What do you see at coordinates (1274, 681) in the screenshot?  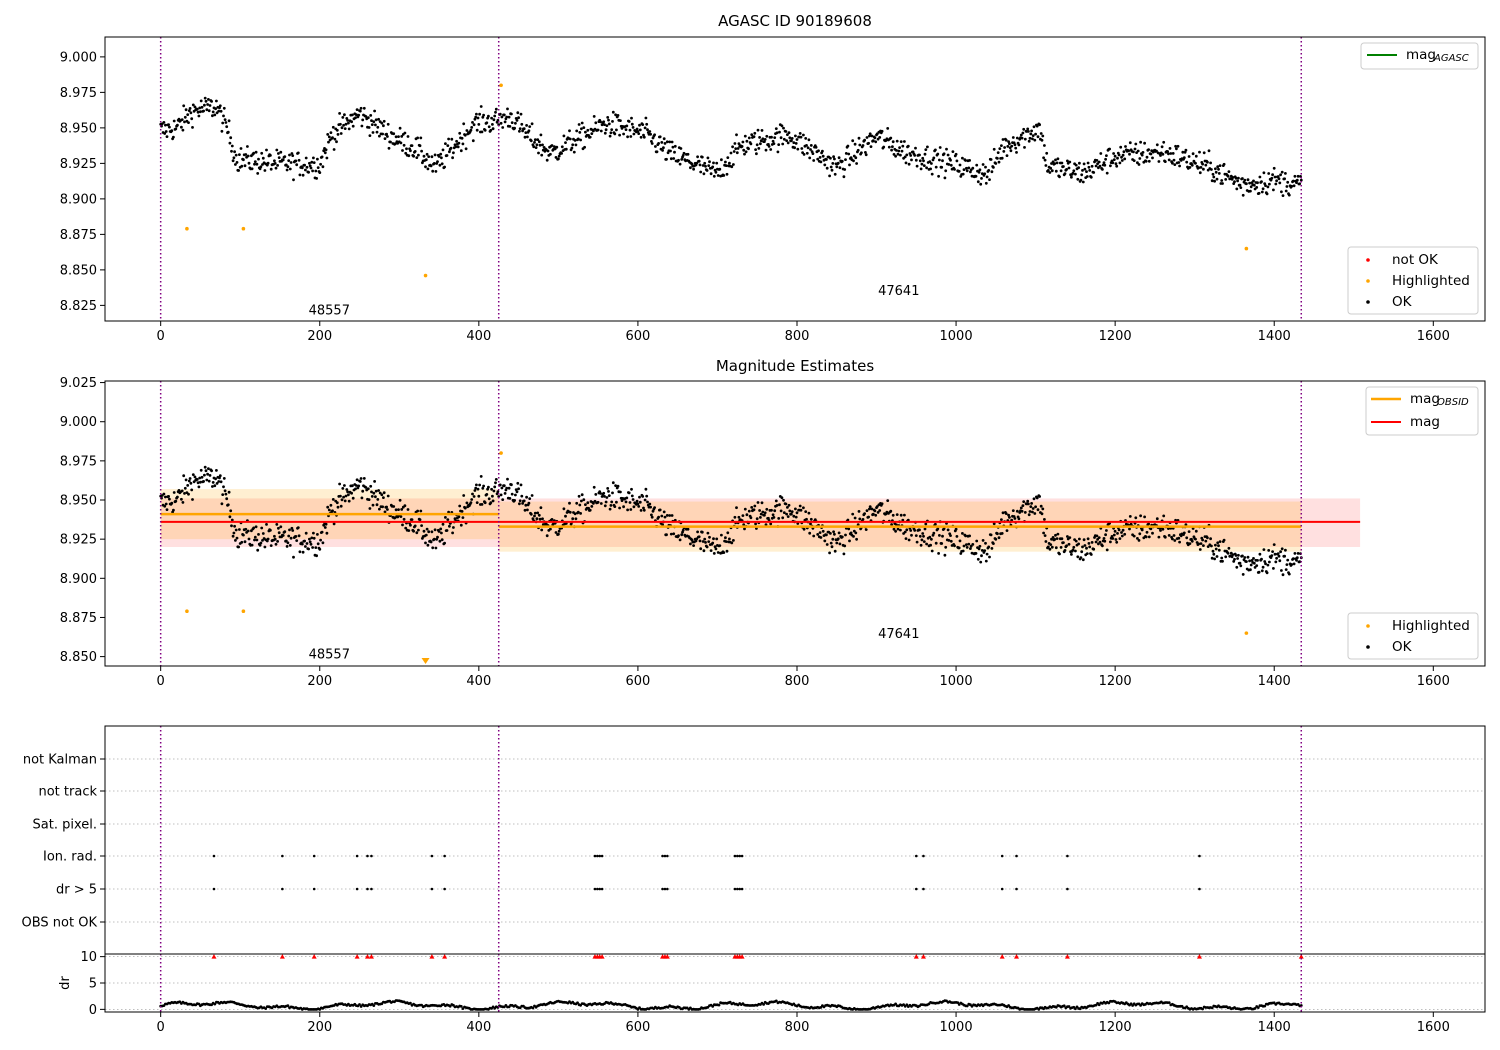 I see `x-tick-label: 1400` at bounding box center [1274, 681].